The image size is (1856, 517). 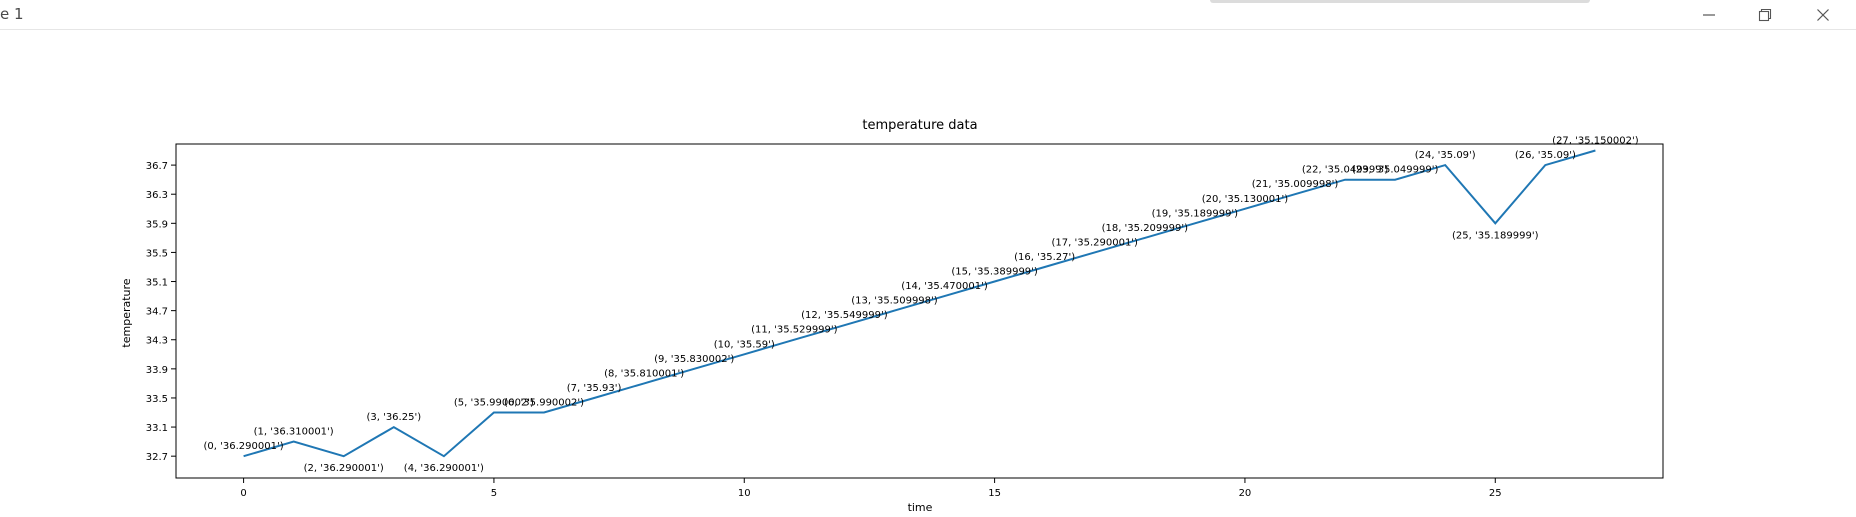 I want to click on y-tick-label: 33.9, so click(x=157, y=370).